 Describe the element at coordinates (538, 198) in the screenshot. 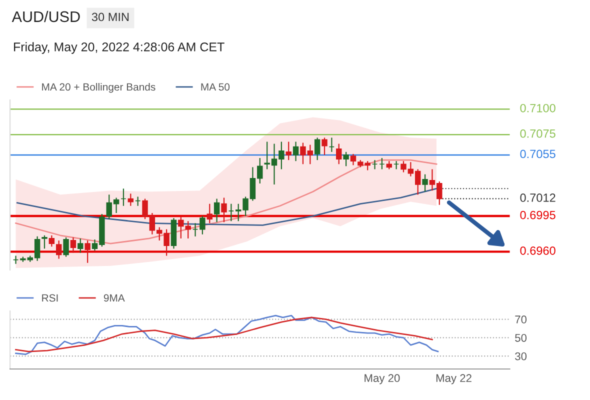

I see `ref-line-label: 0.7012` at that location.